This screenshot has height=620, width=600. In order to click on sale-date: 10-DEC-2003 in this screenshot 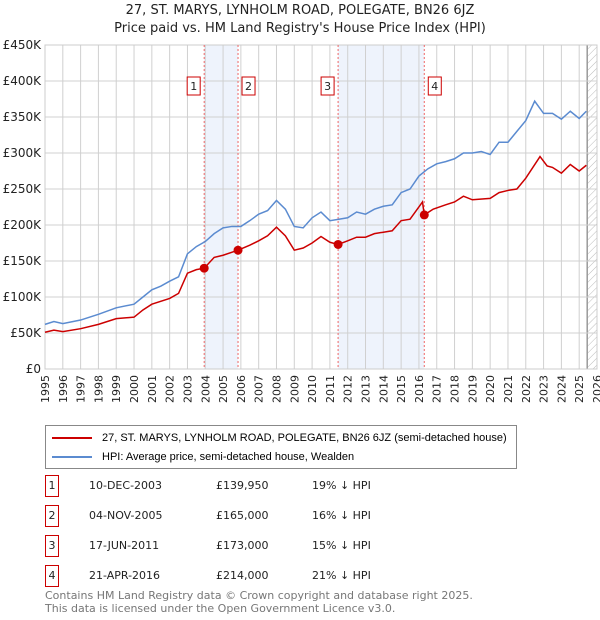, I will do `click(126, 485)`.